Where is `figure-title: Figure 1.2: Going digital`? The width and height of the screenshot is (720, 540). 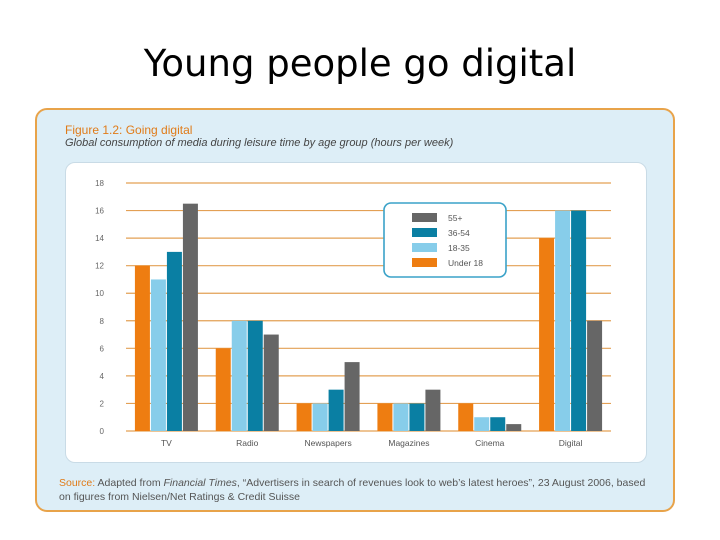
figure-title: Figure 1.2: Going digital is located at coordinates (129, 130).